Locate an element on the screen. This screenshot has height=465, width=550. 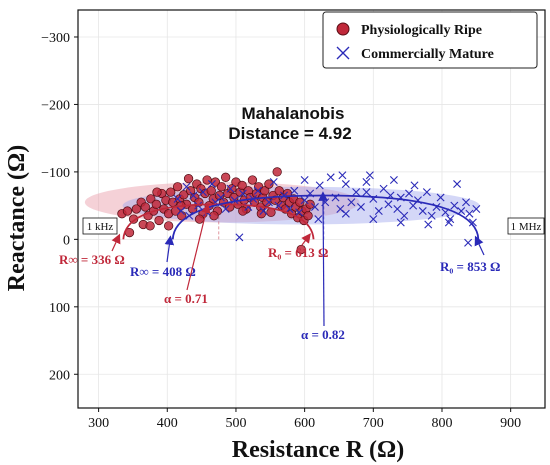
x-tick-label: 600 is located at coordinates (304, 423).